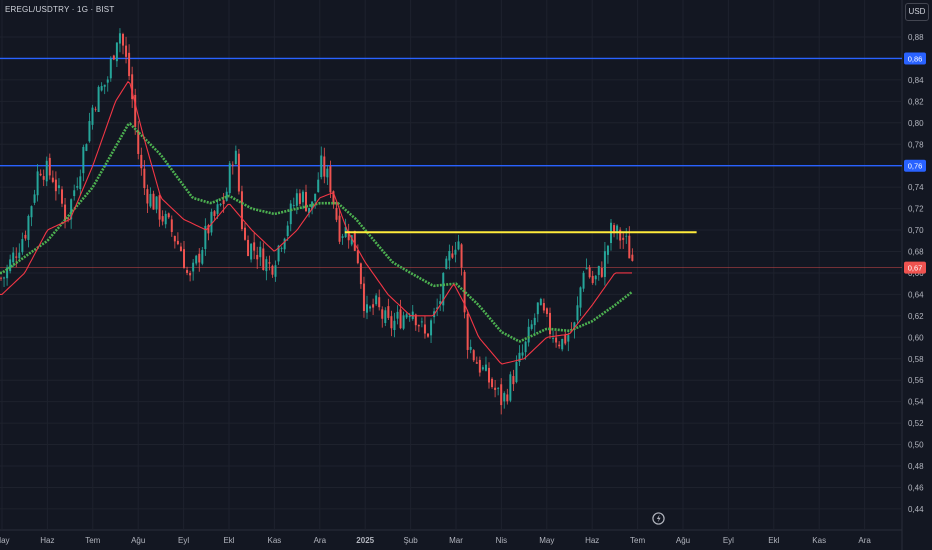 The image size is (932, 550). What do you see at coordinates (916, 380) in the screenshot?
I see `y-tick-label: 0,56` at bounding box center [916, 380].